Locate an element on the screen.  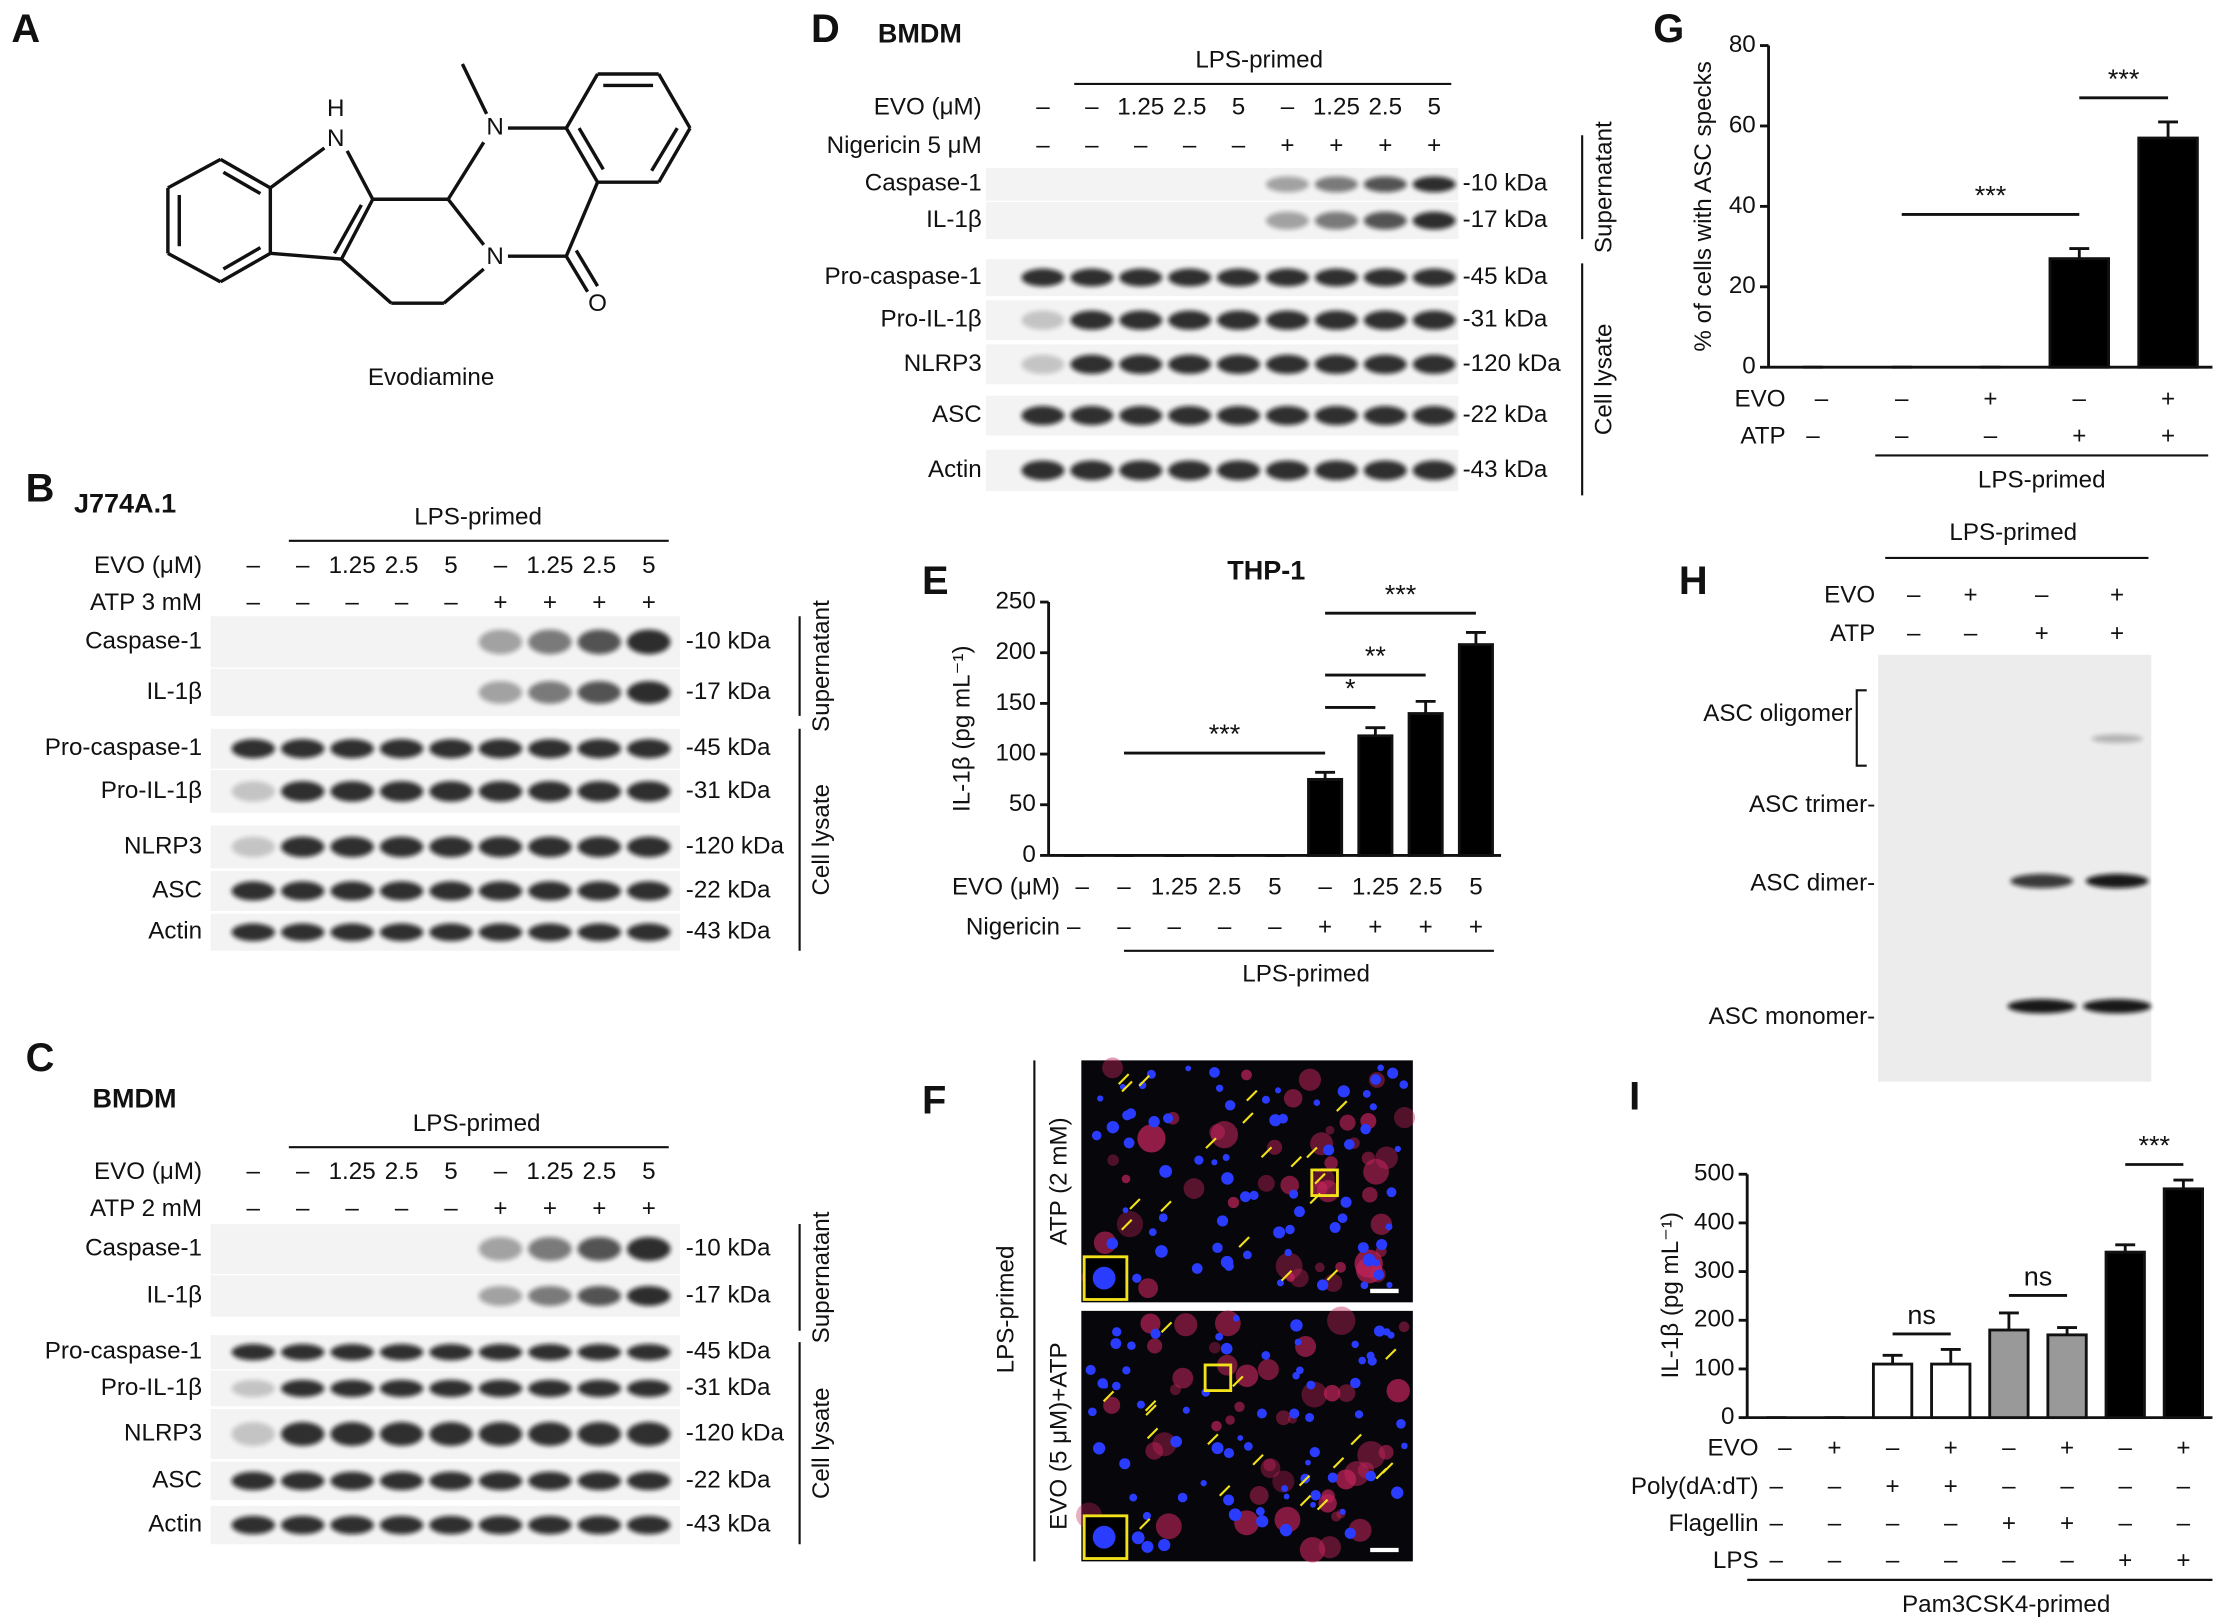
treatment-label: EVO is located at coordinates (1733, 1447).